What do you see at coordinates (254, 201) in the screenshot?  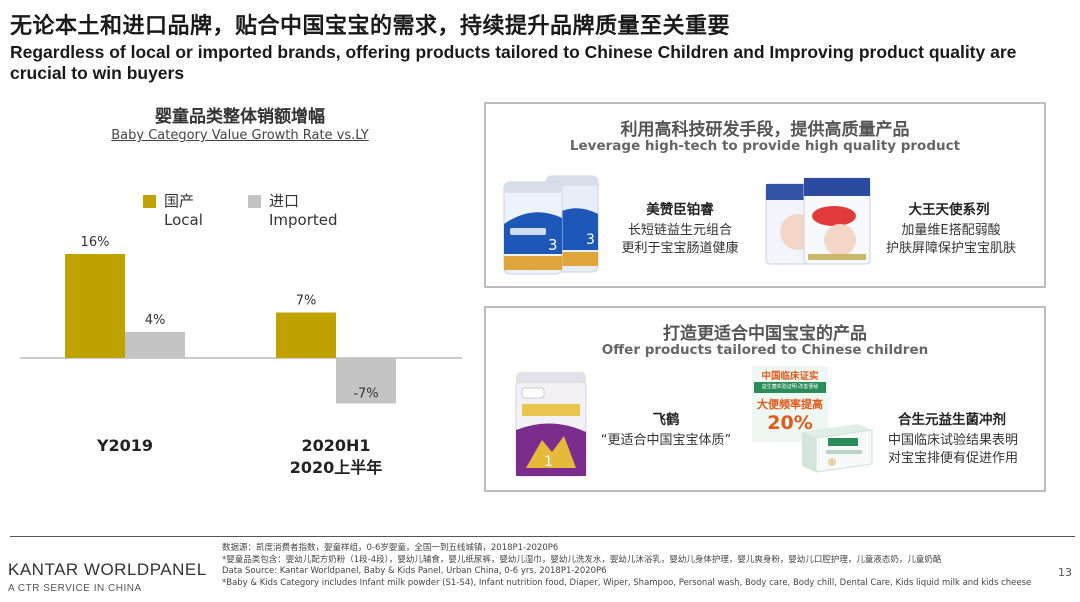 I see `legend-swatch-imported` at bounding box center [254, 201].